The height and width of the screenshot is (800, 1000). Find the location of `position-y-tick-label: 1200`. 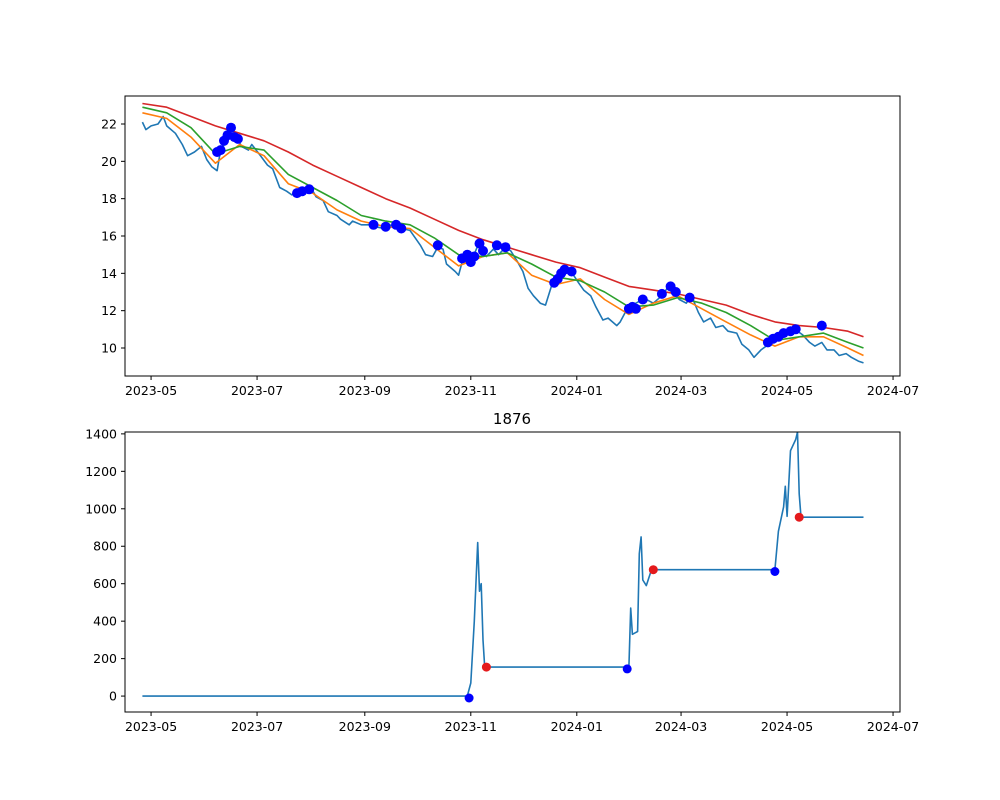

position-y-tick-label: 1200 is located at coordinates (101, 471).